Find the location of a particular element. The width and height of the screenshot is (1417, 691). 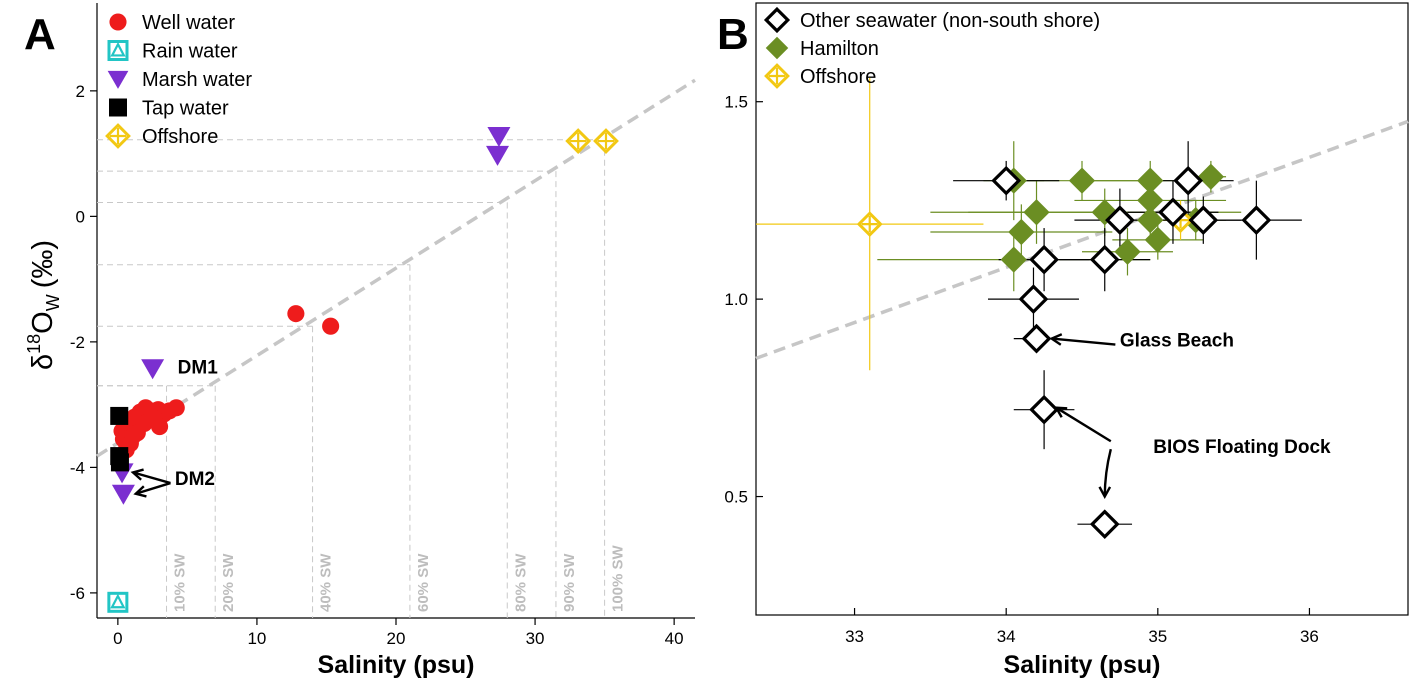

legend-label-rain-water: Rain water is located at coordinates (190, 52).